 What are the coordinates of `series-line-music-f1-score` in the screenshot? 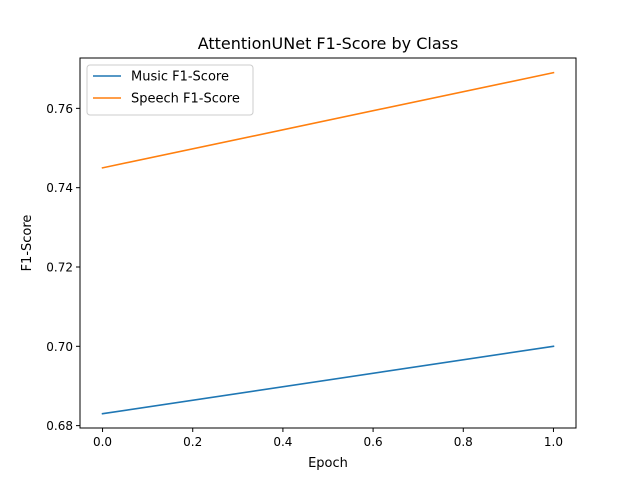 It's located at (328, 380).